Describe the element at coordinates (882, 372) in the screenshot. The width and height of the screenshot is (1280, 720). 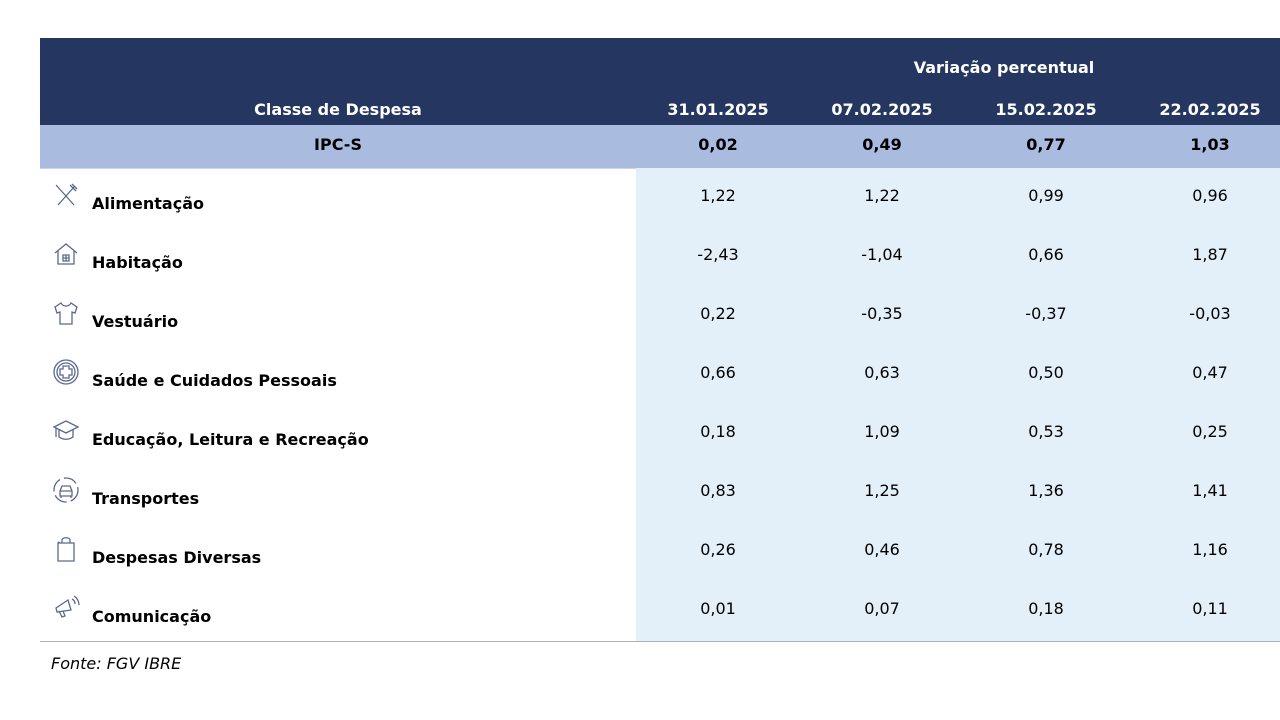
I see `row-value: 0,63` at that location.